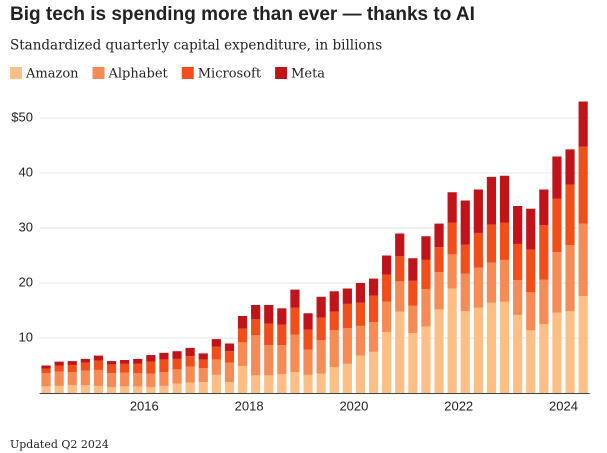 Image resolution: width=607 pixels, height=453 pixels. What do you see at coordinates (22, 116) in the screenshot?
I see `y-tick-label: $50` at bounding box center [22, 116].